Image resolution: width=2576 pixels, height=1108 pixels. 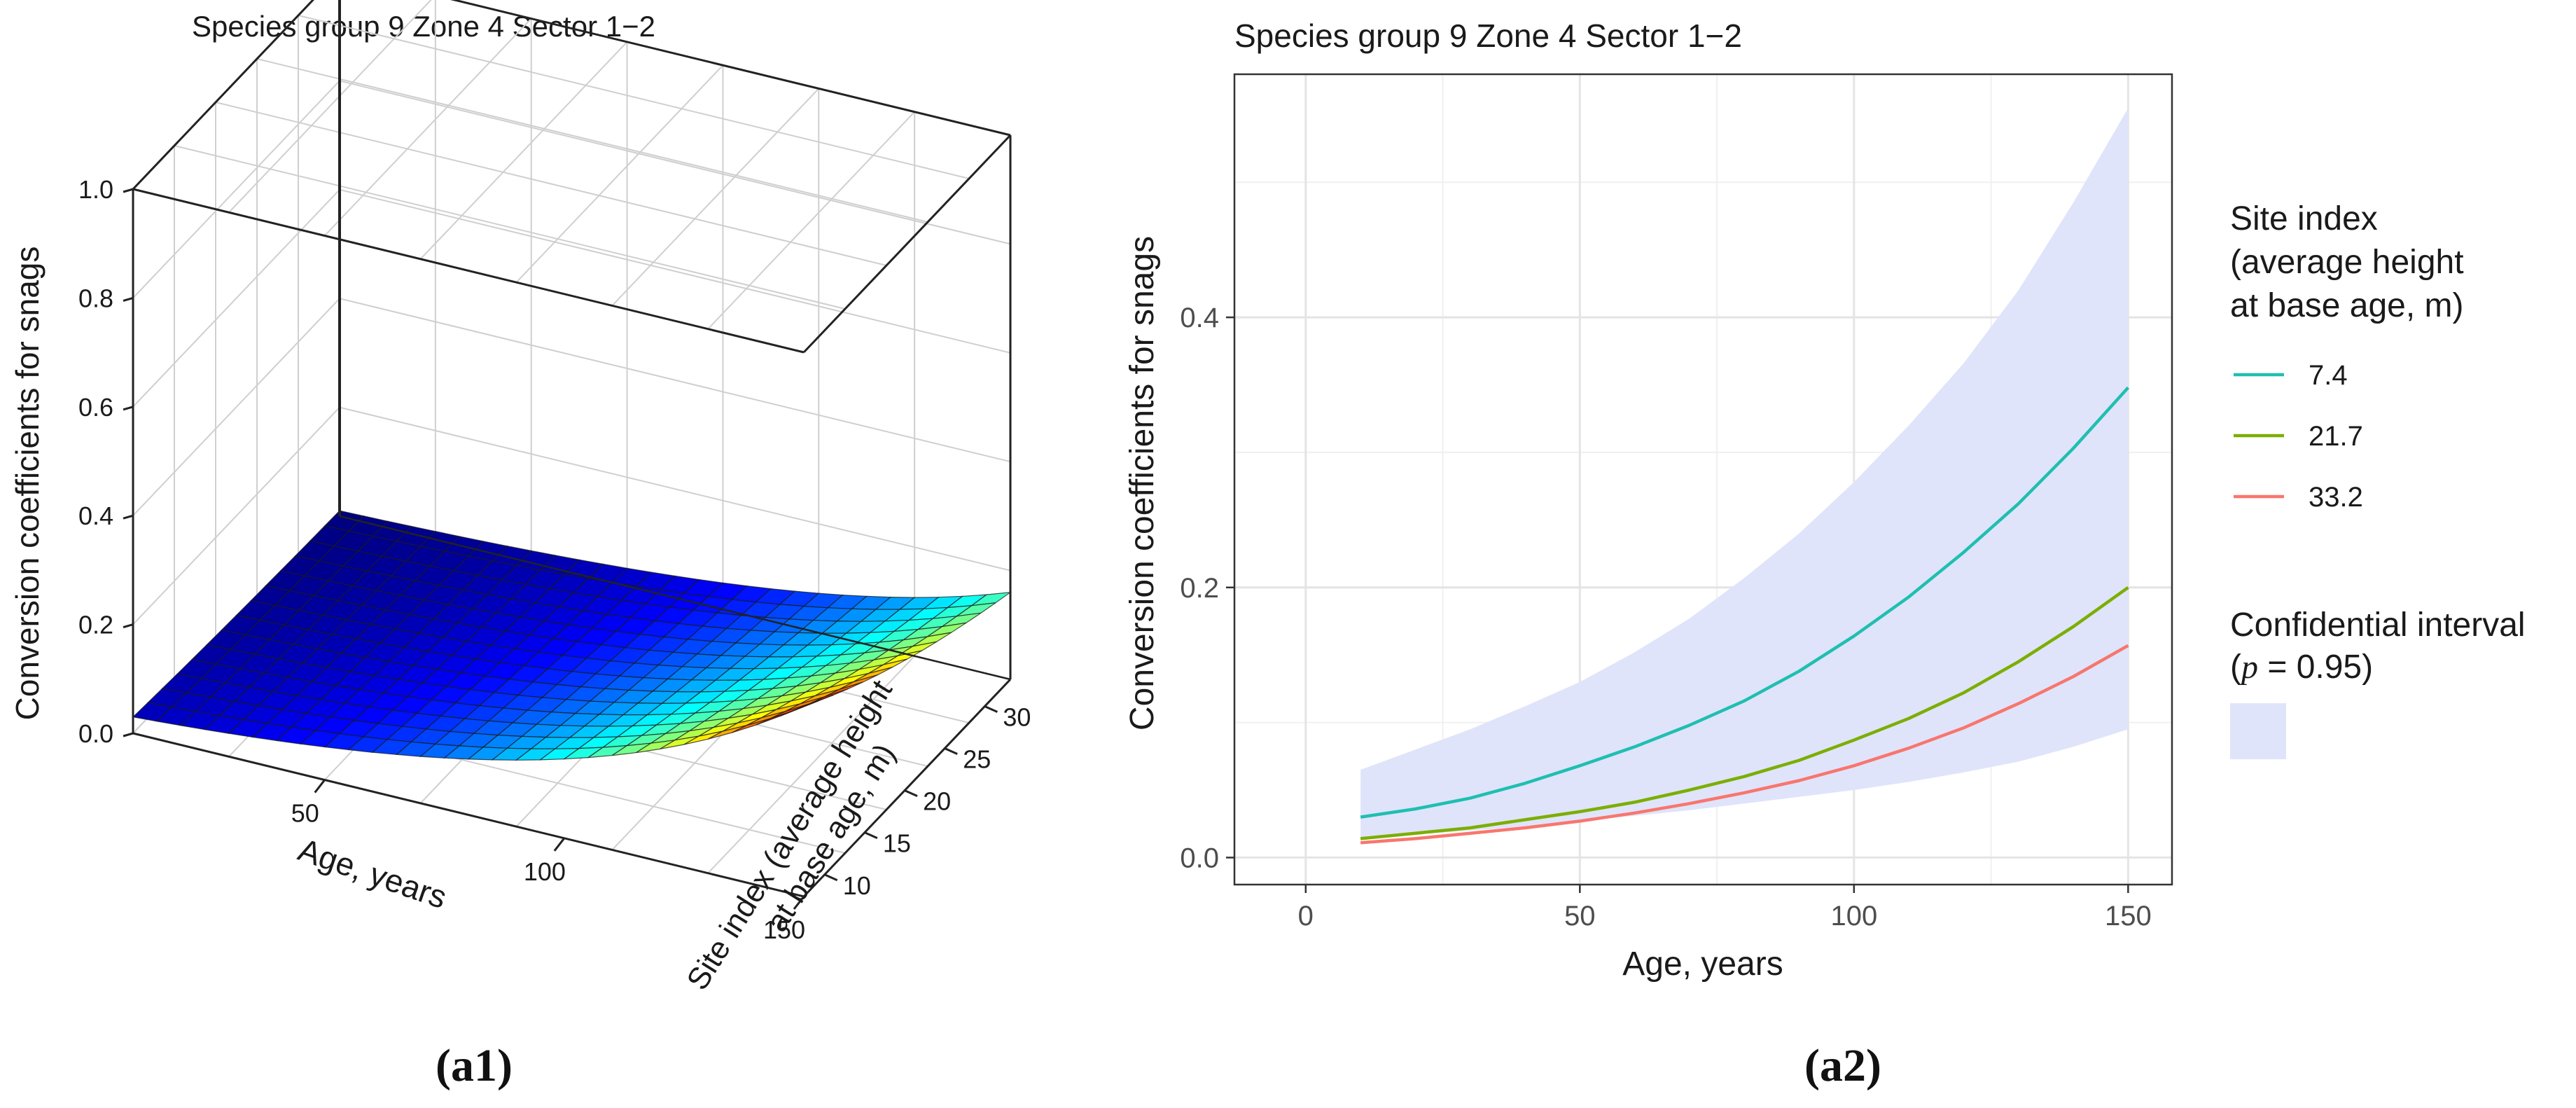 What do you see at coordinates (1199, 858) in the screenshot?
I see `a2-y-tick-label: 0.0` at bounding box center [1199, 858].